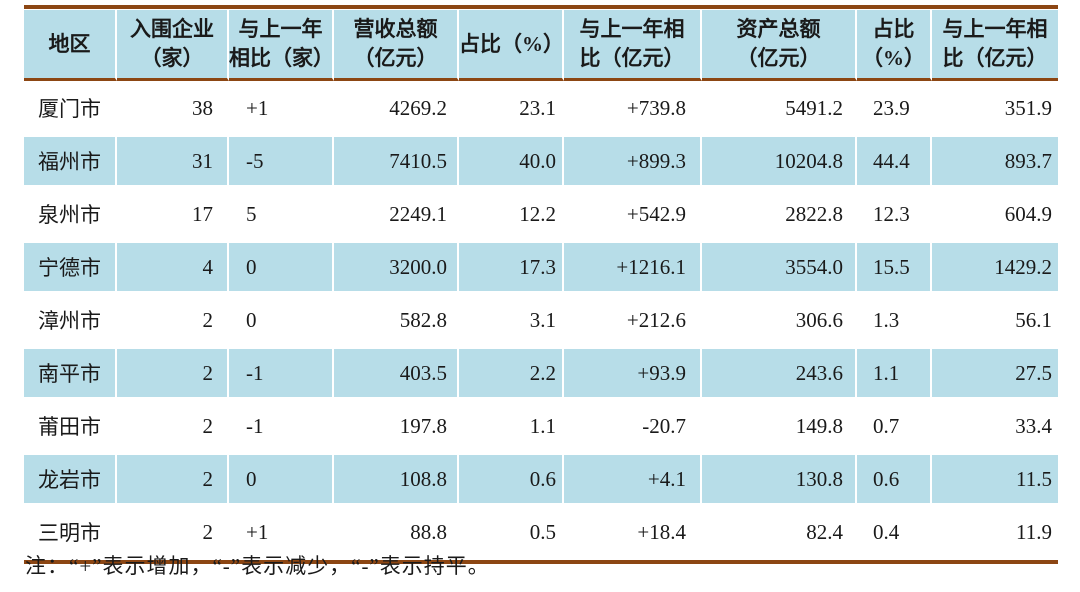 Image resolution: width=1080 pixels, height=592 pixels. What do you see at coordinates (70, 160) in the screenshot?
I see `region-cell: 福州市` at bounding box center [70, 160].